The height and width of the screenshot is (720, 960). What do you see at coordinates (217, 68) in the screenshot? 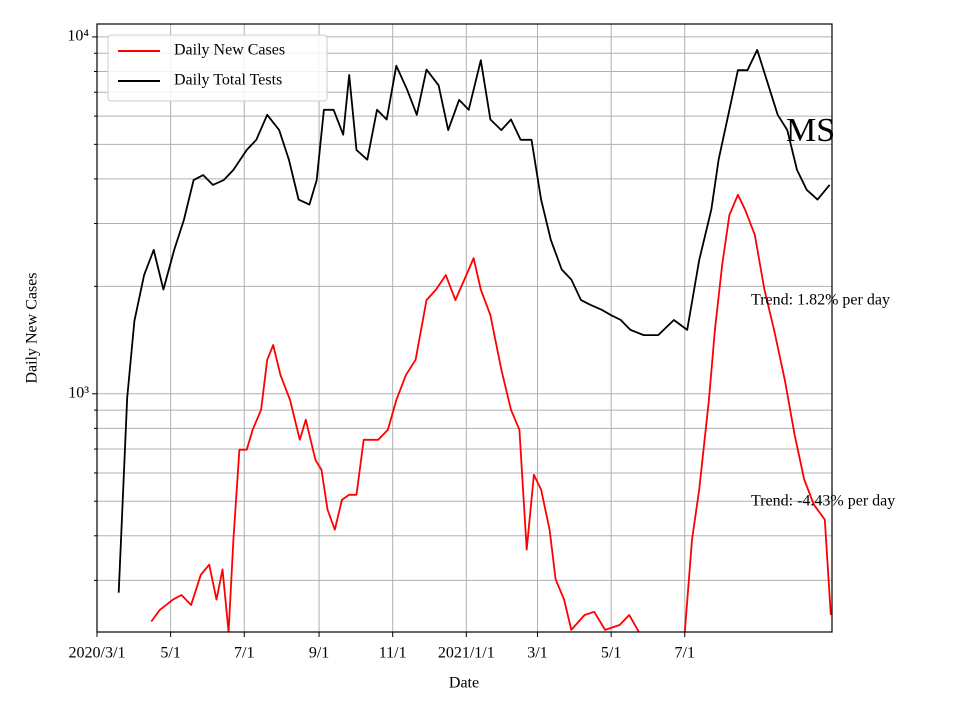
I see `legend-box` at bounding box center [217, 68].